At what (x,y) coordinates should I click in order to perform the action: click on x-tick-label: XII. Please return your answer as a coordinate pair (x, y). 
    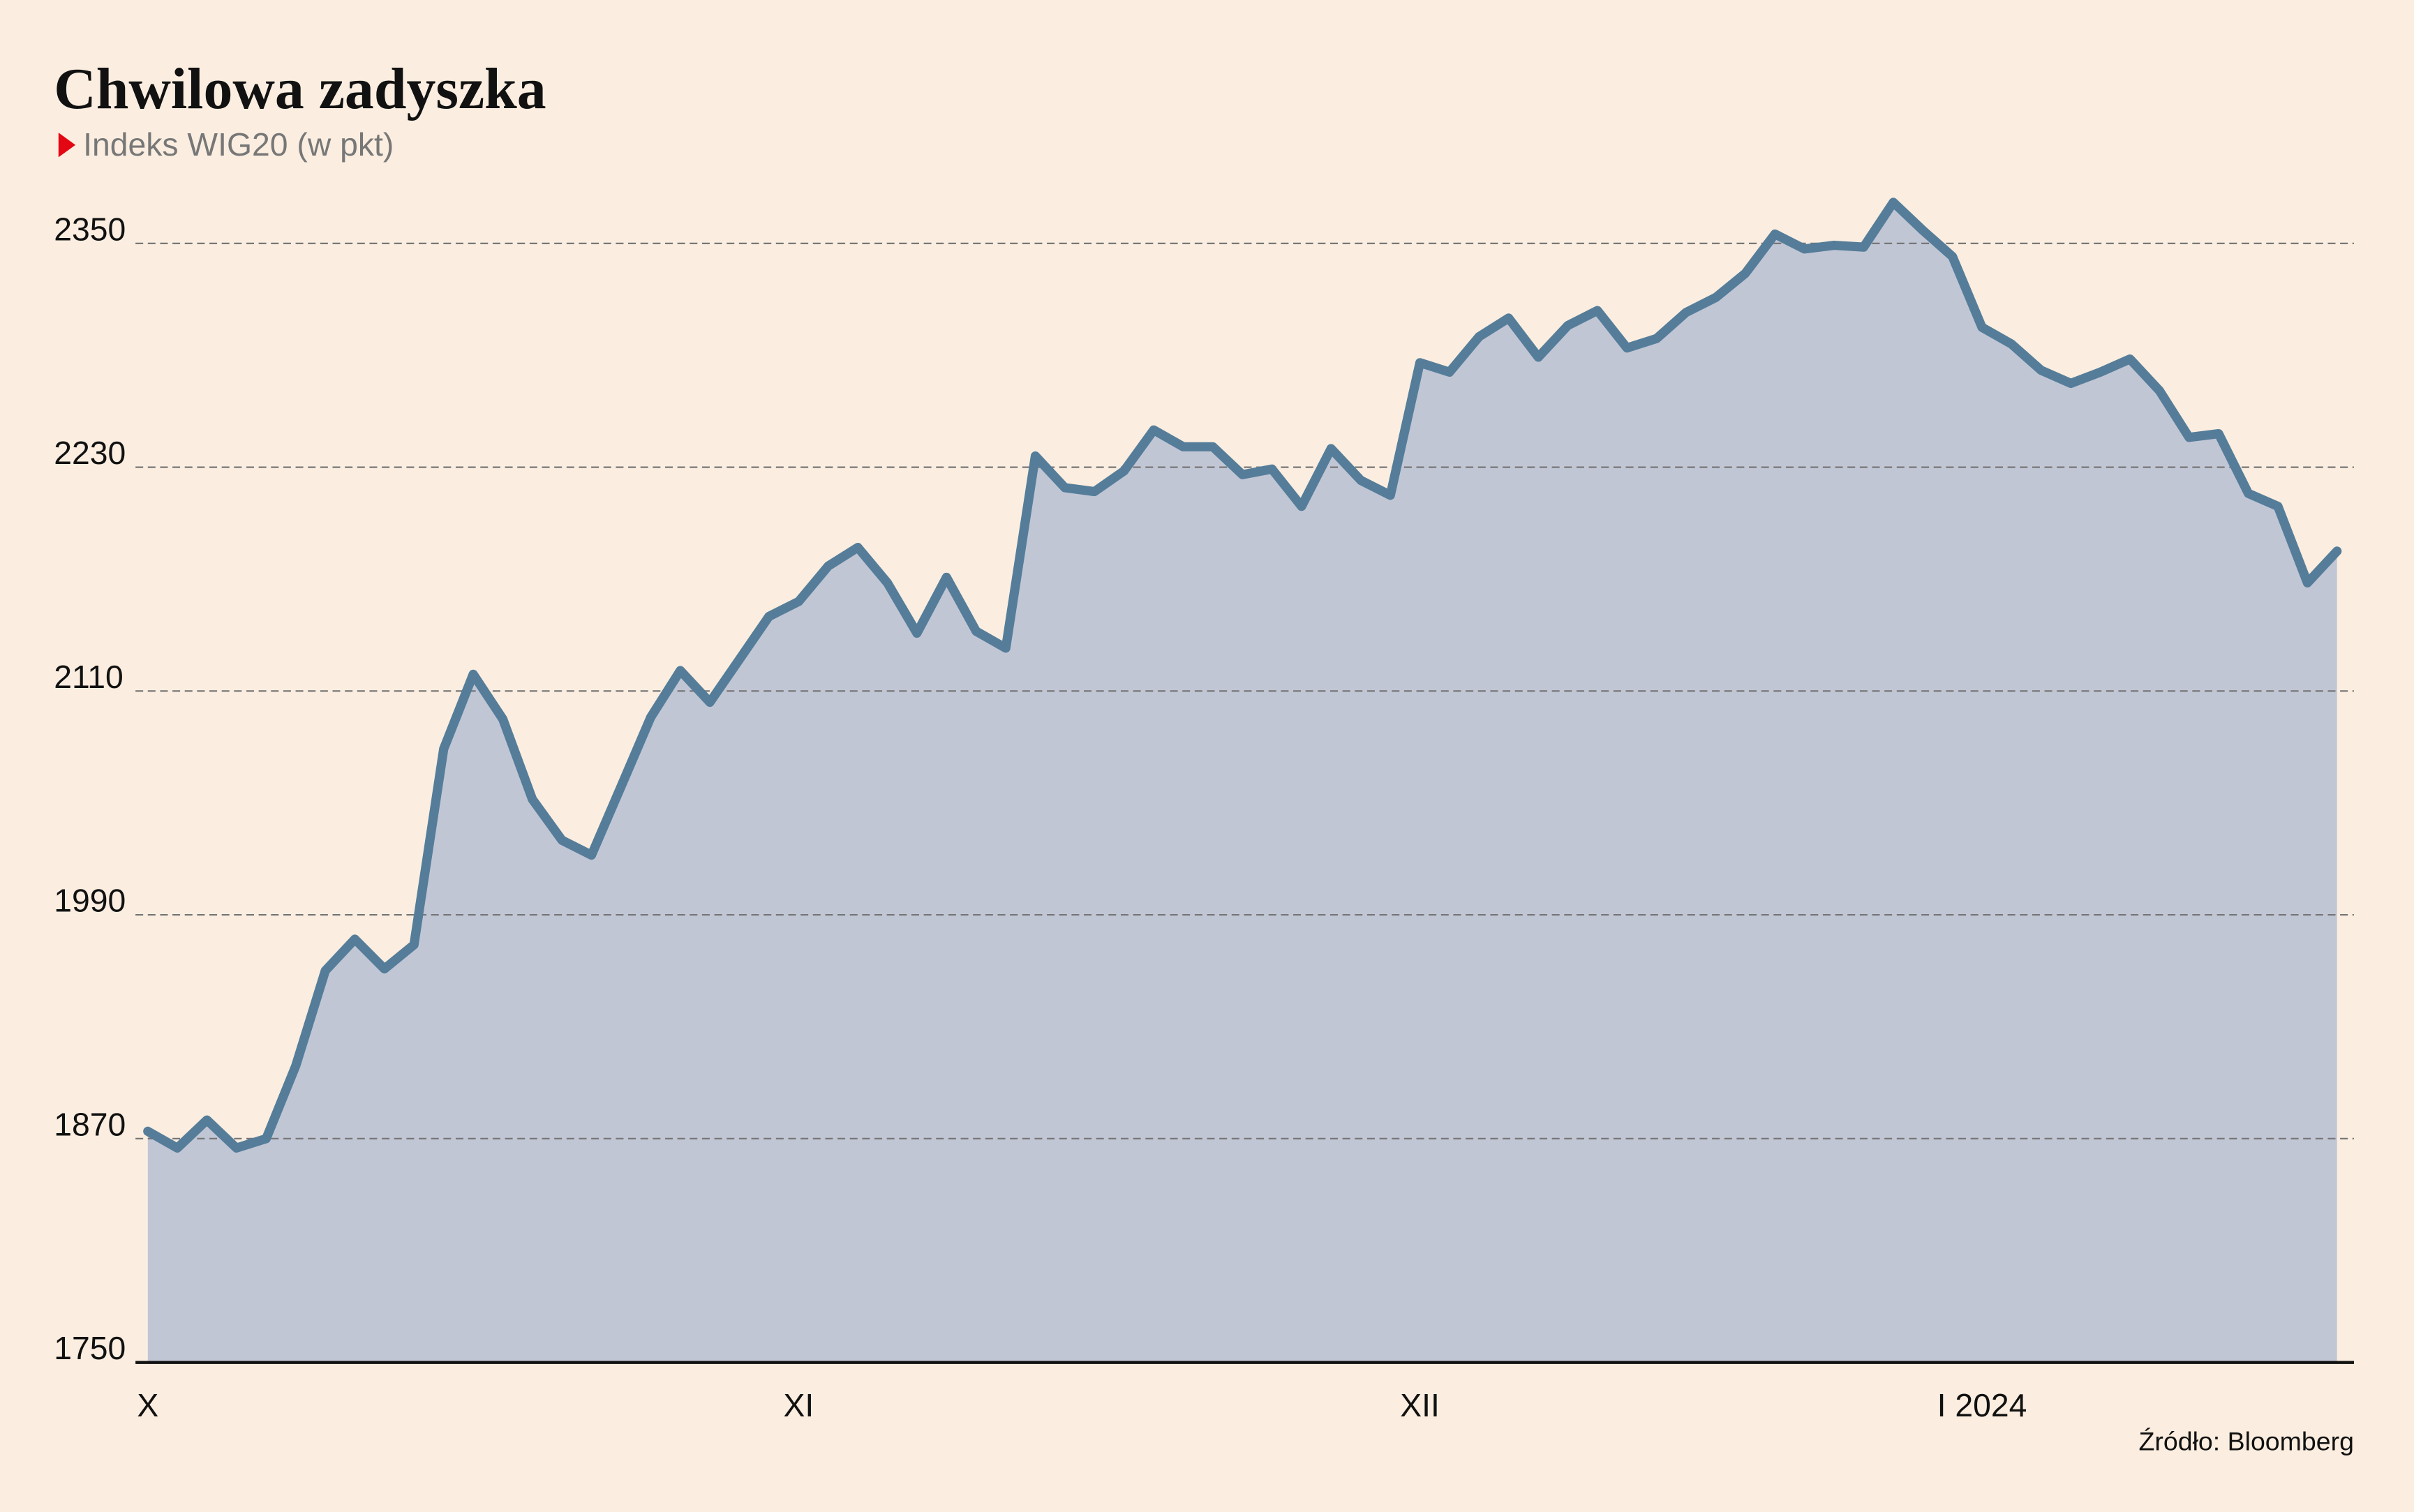
    Looking at the image, I should click on (1420, 1405).